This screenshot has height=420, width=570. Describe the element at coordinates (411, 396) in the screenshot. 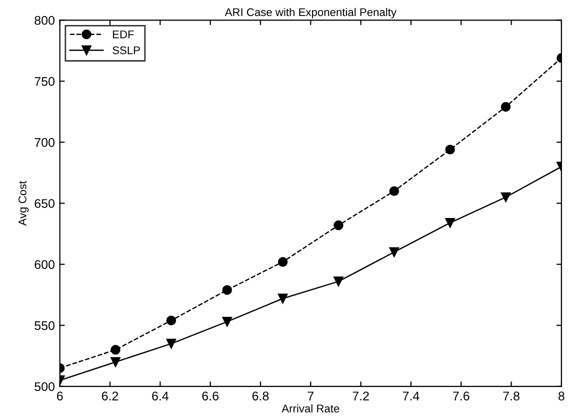

I see `x-tick-label: 7.4` at that location.